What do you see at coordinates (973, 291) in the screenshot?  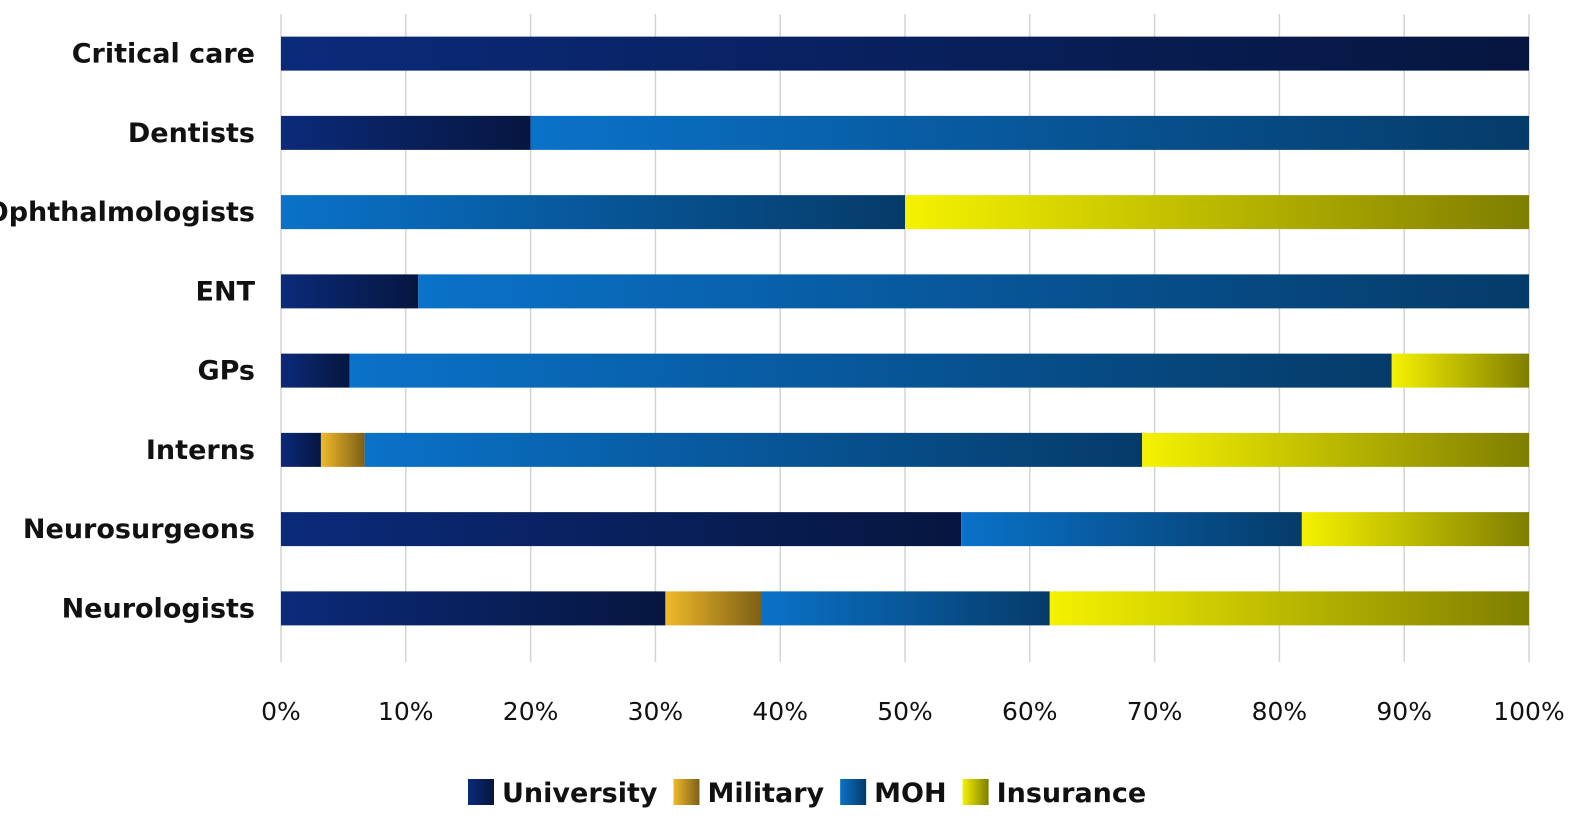 I see `bar-ent-moh` at bounding box center [973, 291].